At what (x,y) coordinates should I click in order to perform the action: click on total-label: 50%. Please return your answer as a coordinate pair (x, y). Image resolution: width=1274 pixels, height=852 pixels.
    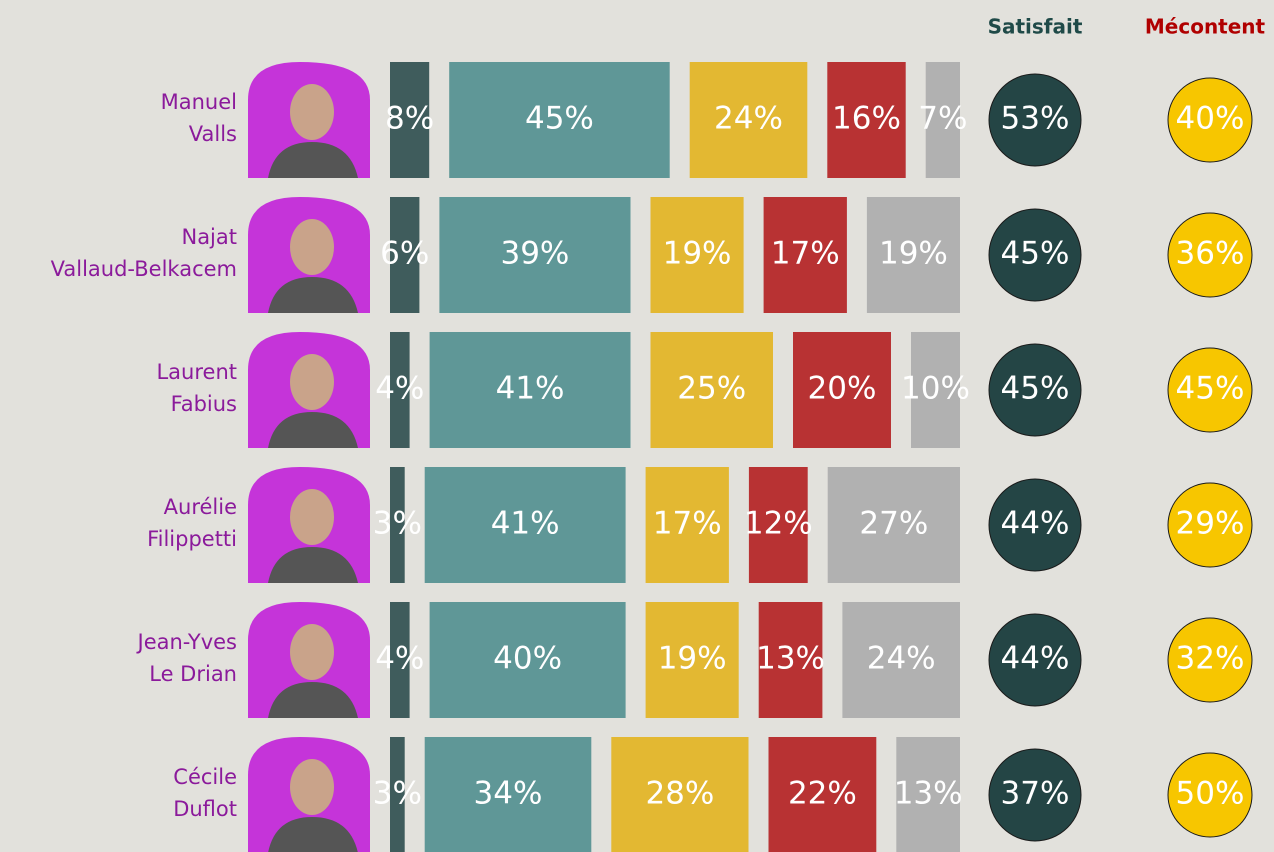
    Looking at the image, I should click on (1210, 794).